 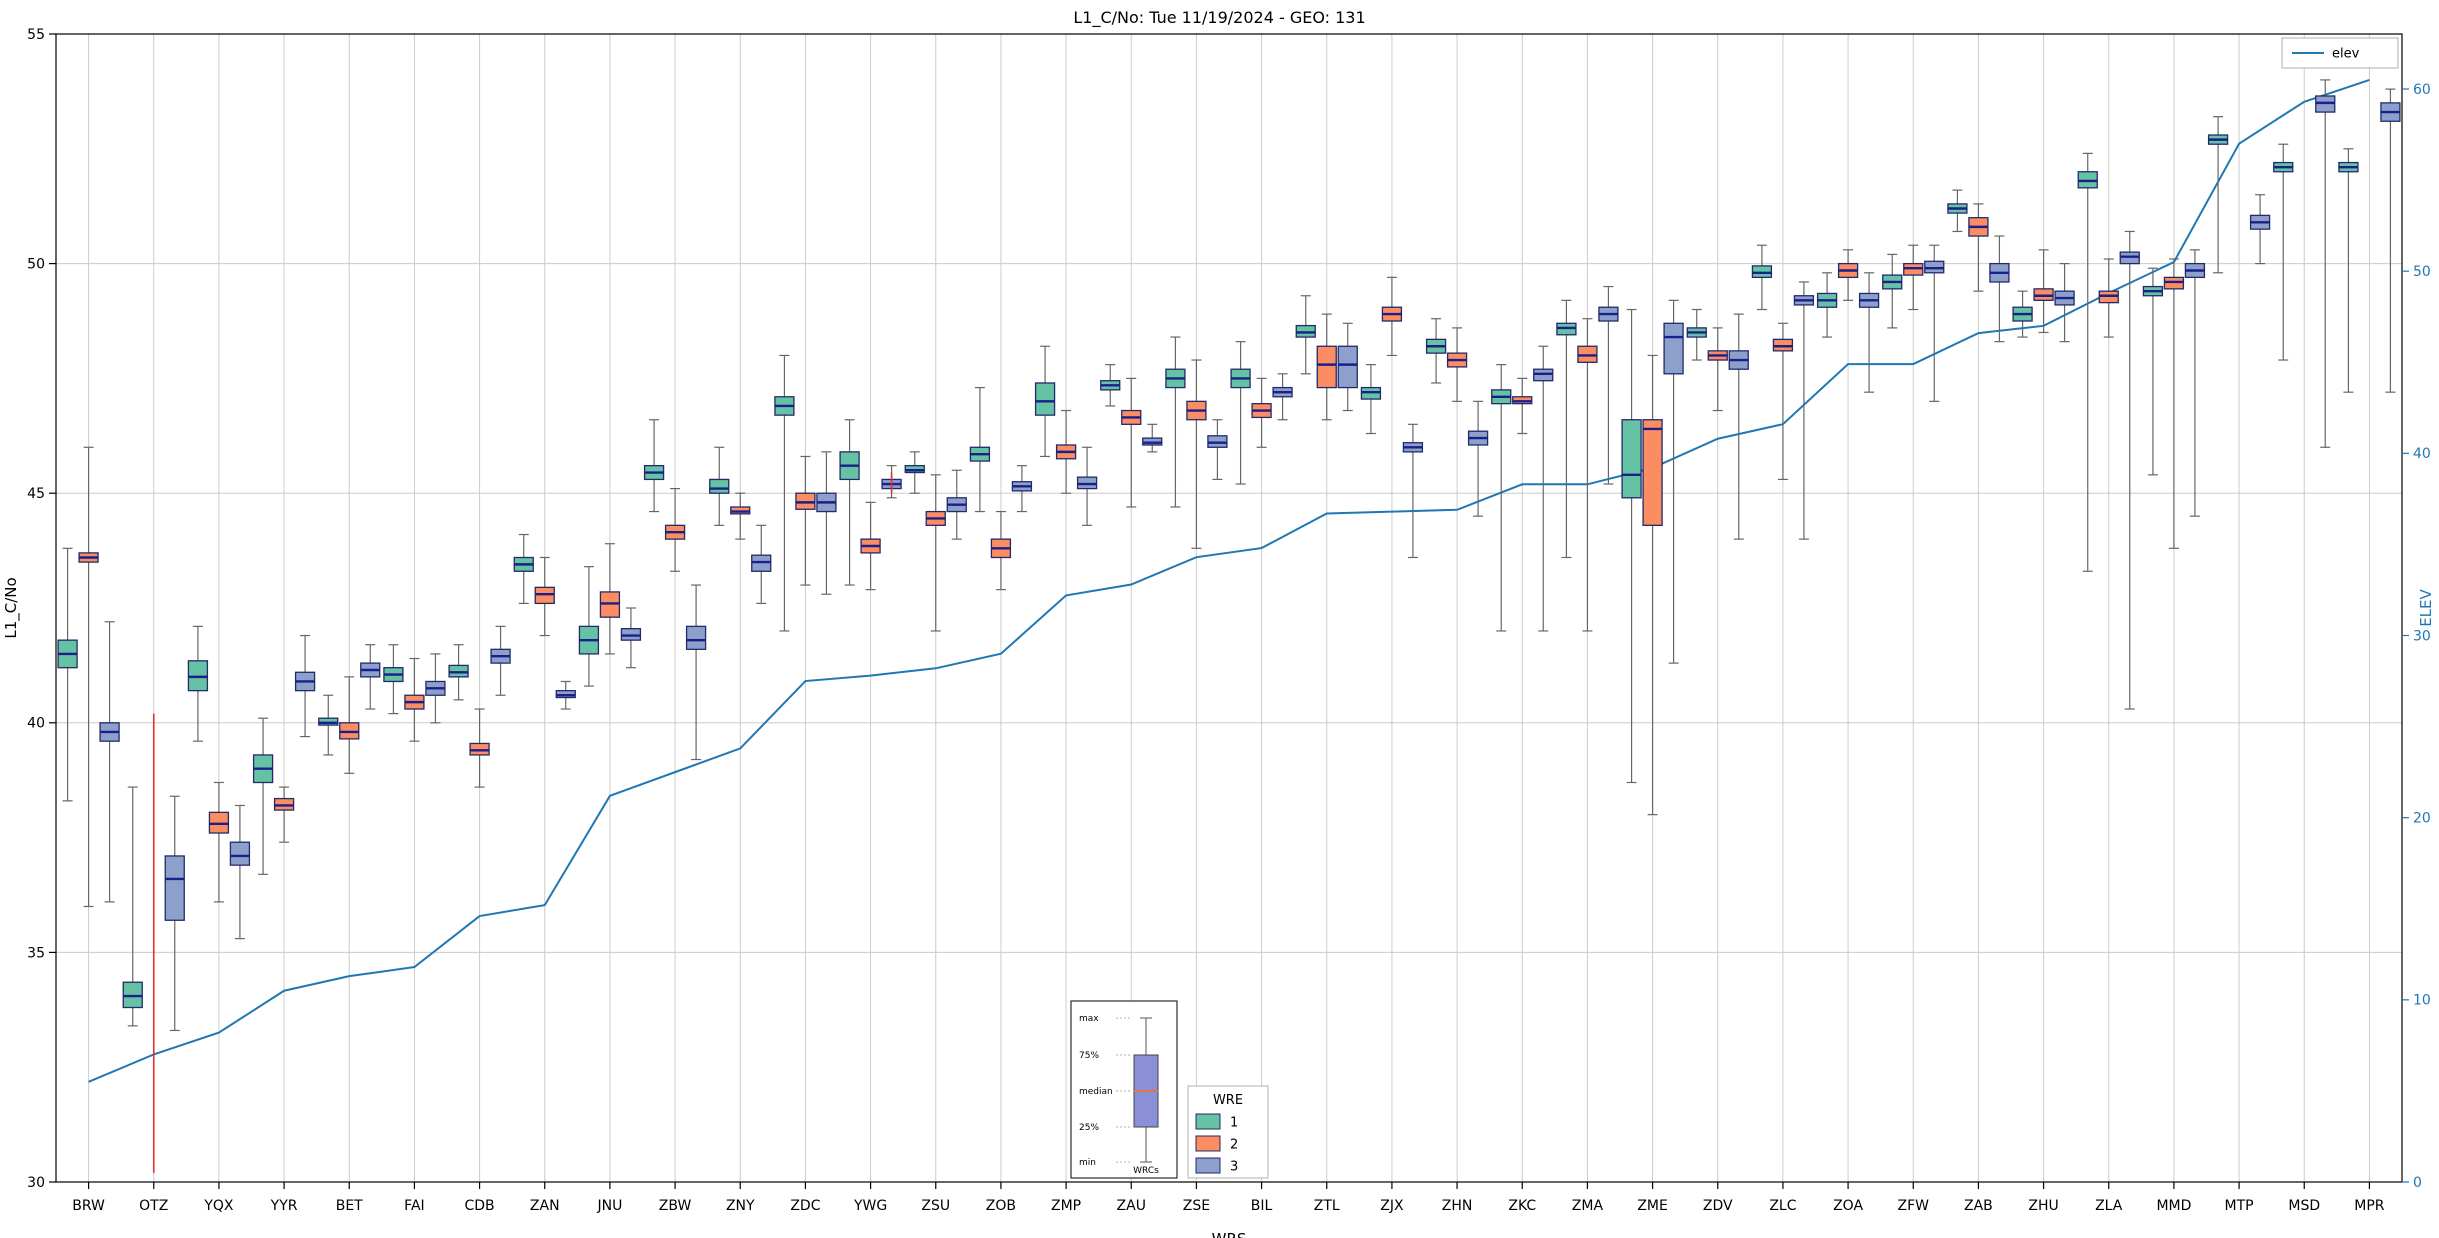 What do you see at coordinates (1066, 1206) in the screenshot?
I see `x-tick-label-ZMP: ZMP` at bounding box center [1066, 1206].